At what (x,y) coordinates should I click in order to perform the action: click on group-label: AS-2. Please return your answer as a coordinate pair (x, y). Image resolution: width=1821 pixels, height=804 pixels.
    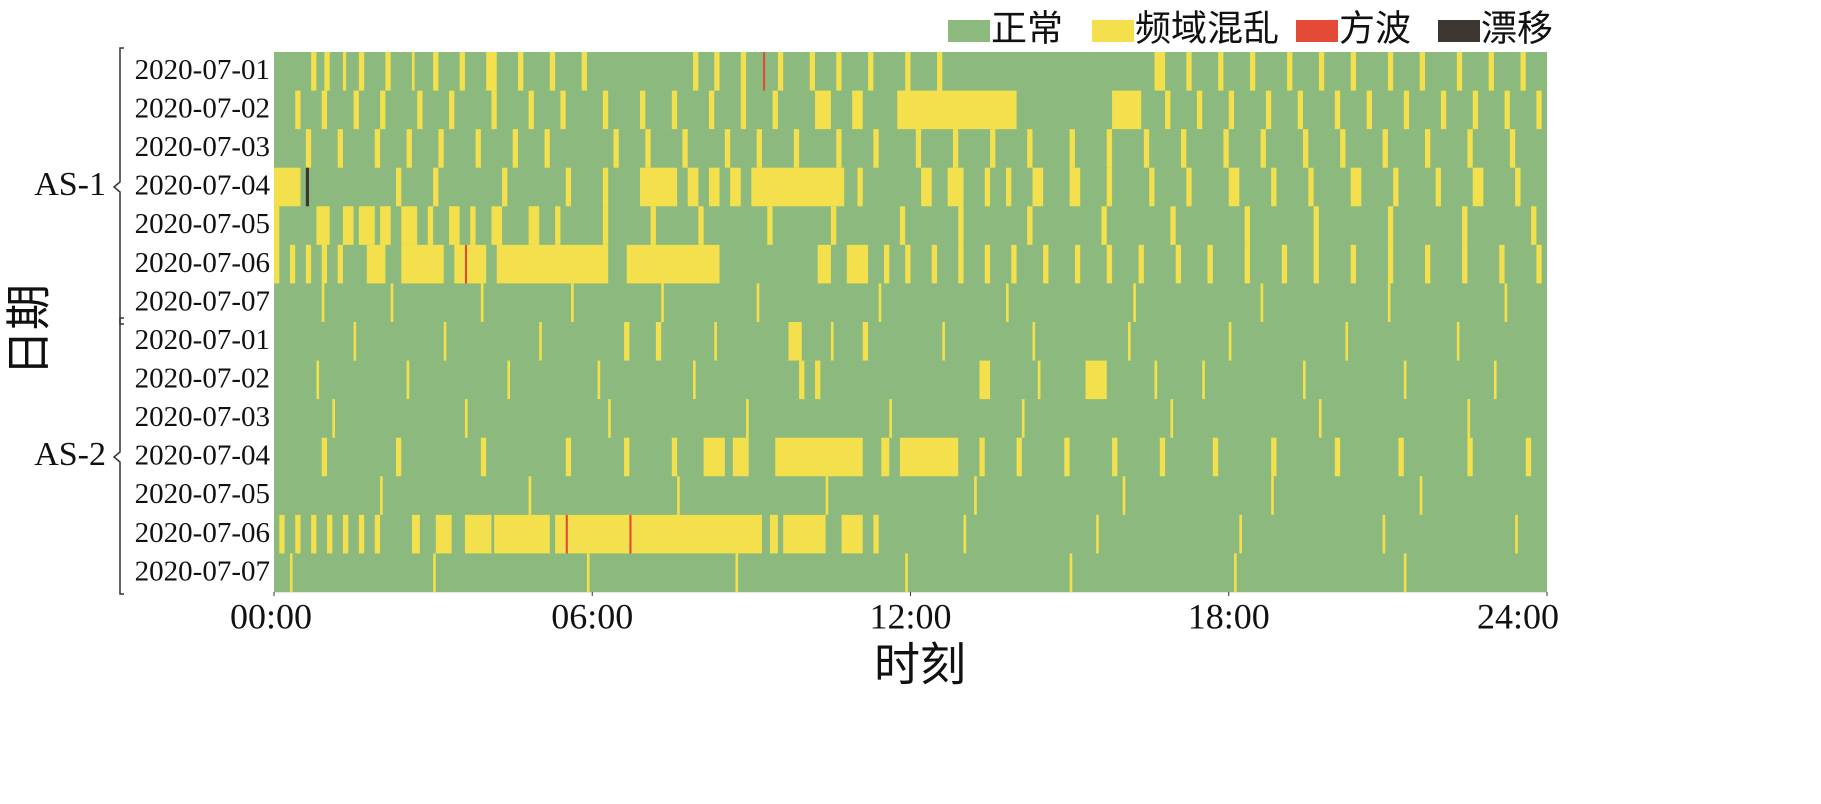
    Looking at the image, I should click on (70, 454).